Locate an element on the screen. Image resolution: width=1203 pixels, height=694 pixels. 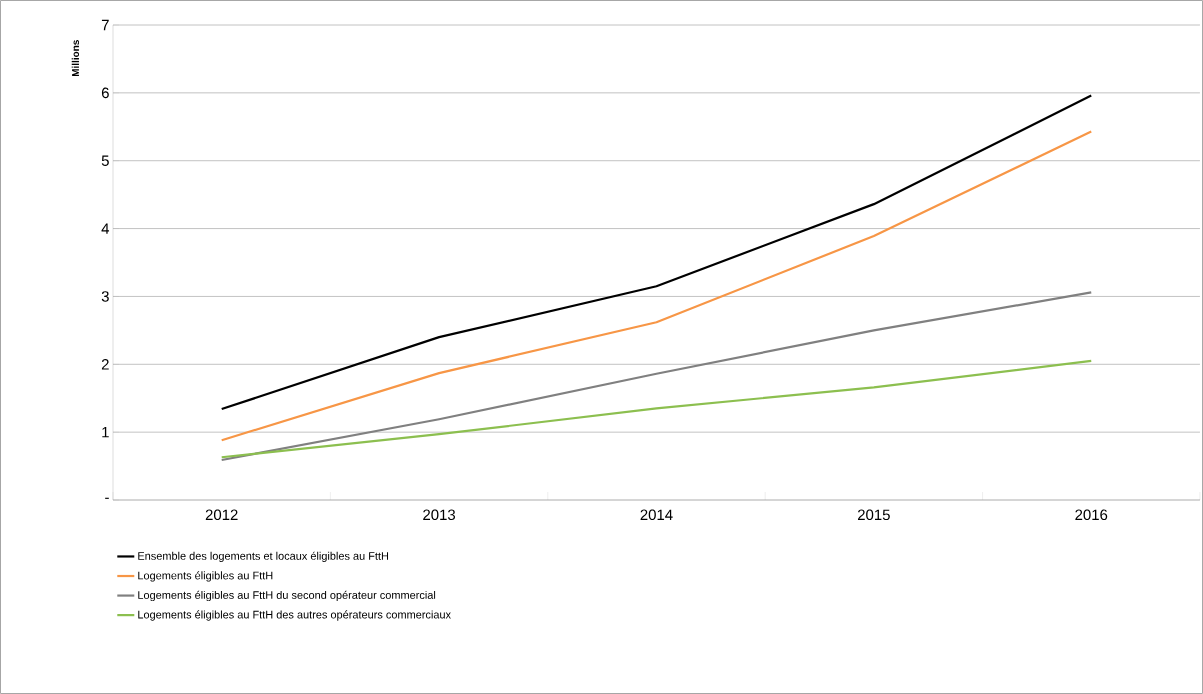
x-tick-label: 2014 is located at coordinates (656, 515).